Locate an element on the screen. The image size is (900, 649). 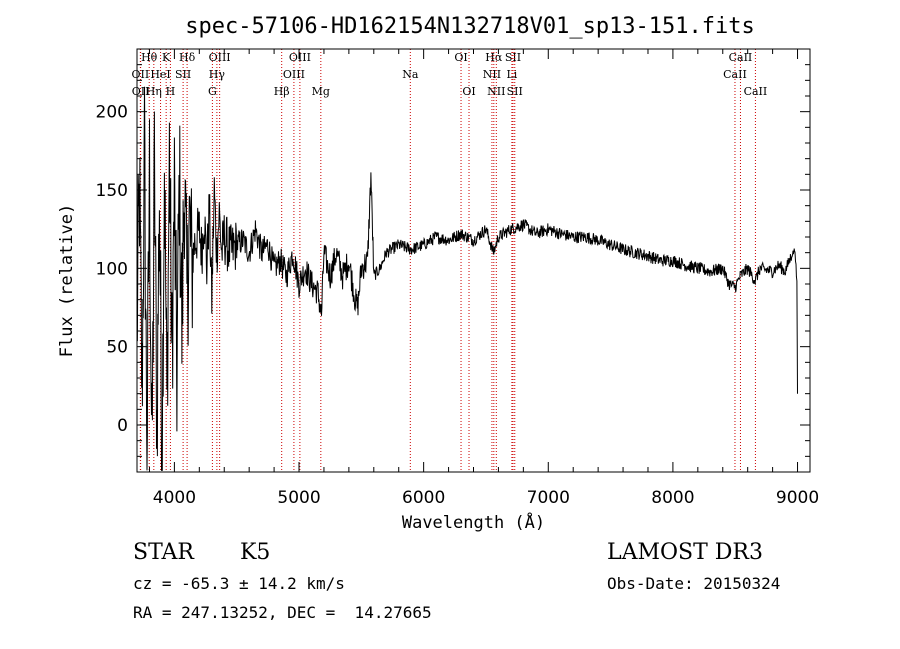
object-subclass: K5 is located at coordinates (255, 552).